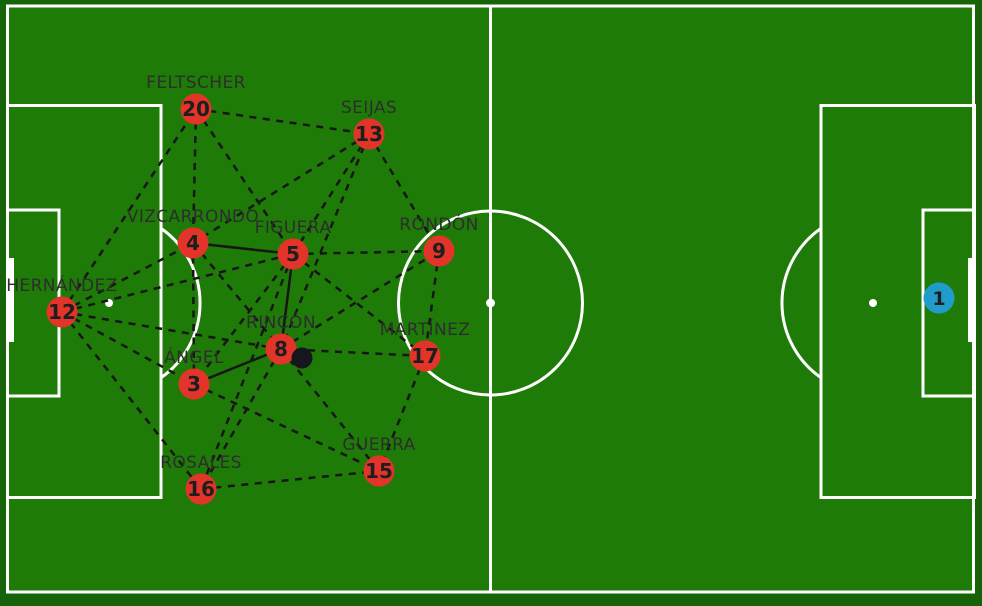  I want to click on player-12: 12, so click(62, 312).